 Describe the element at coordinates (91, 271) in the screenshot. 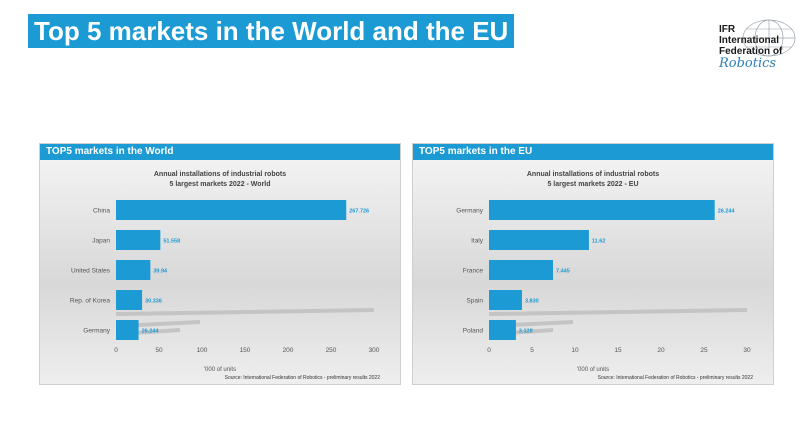

I see `category-label: United States` at that location.